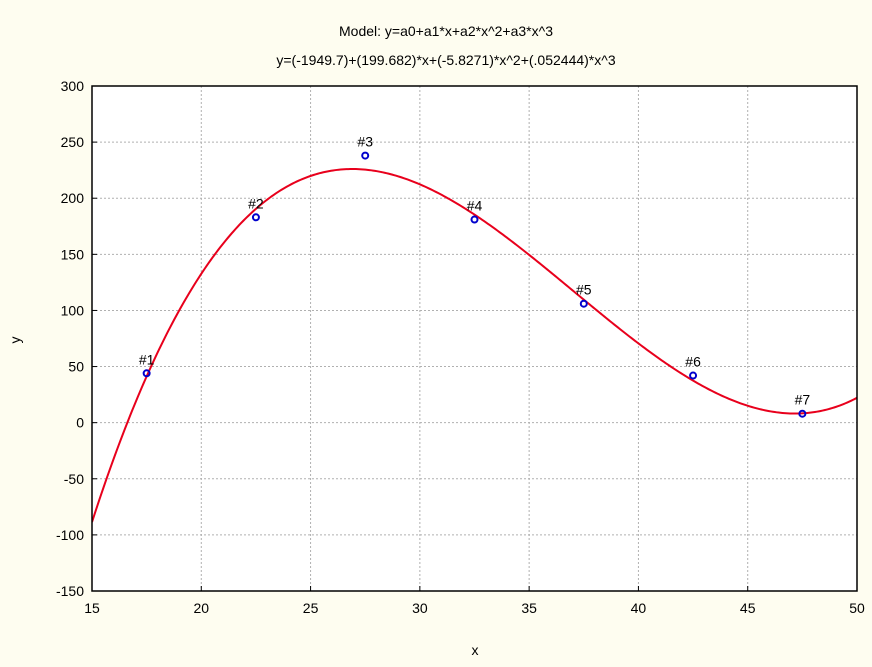 The image size is (872, 667). Describe the element at coordinates (15, 340) in the screenshot. I see `y-axis-label: y` at that location.